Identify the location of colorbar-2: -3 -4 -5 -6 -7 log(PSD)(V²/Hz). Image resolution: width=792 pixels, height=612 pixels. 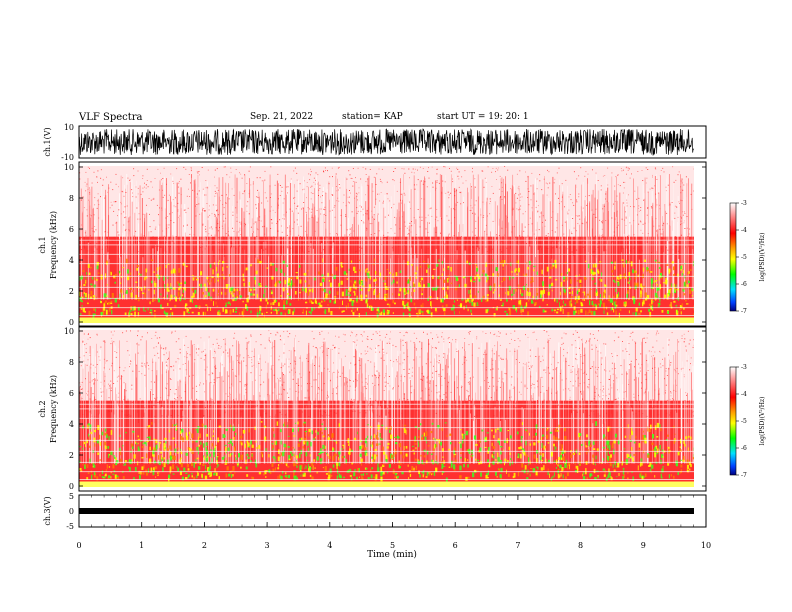
(747, 421).